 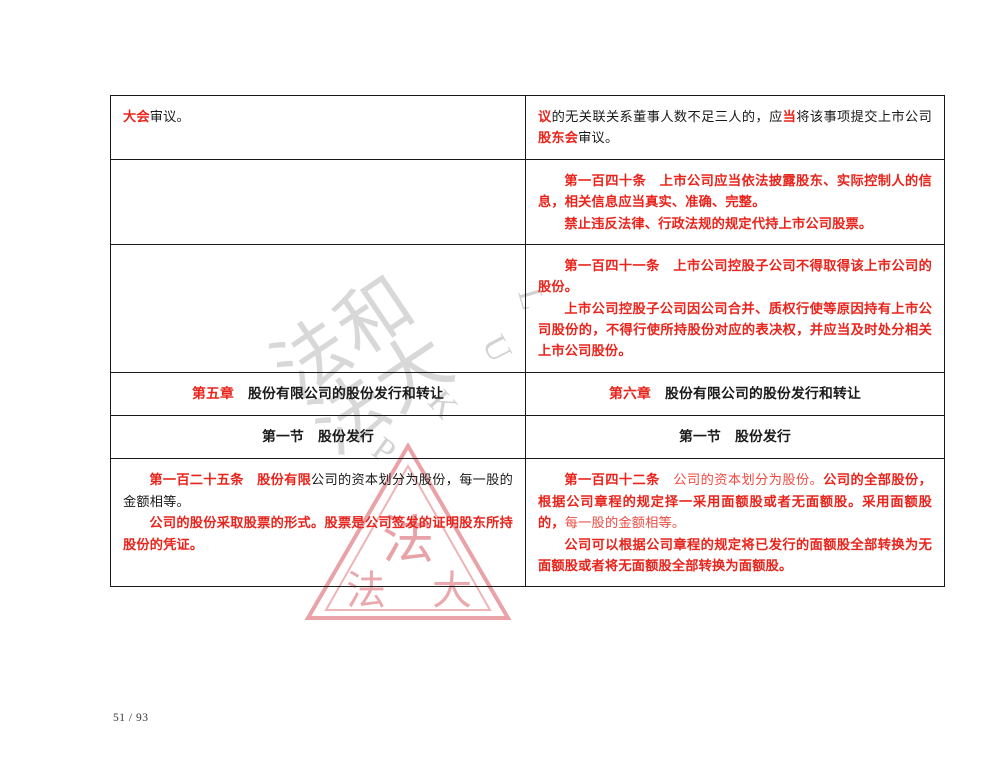 I want to click on row-5-section-left-paragraph-1: 第一节 股份发行, so click(x=318, y=437).